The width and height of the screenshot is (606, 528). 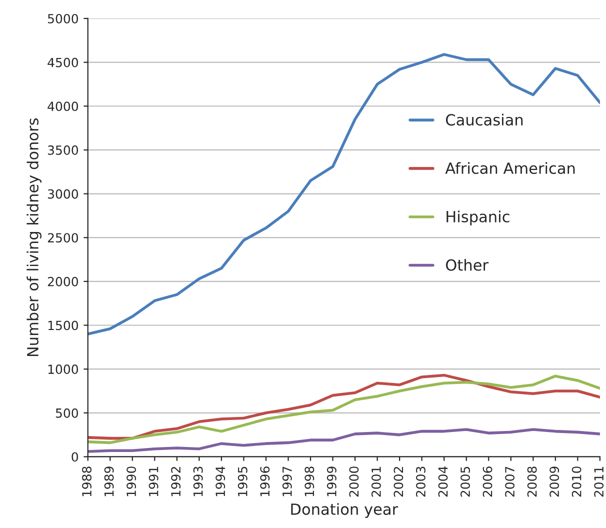 What do you see at coordinates (467, 264) in the screenshot?
I see `legend-label: Other` at bounding box center [467, 264].